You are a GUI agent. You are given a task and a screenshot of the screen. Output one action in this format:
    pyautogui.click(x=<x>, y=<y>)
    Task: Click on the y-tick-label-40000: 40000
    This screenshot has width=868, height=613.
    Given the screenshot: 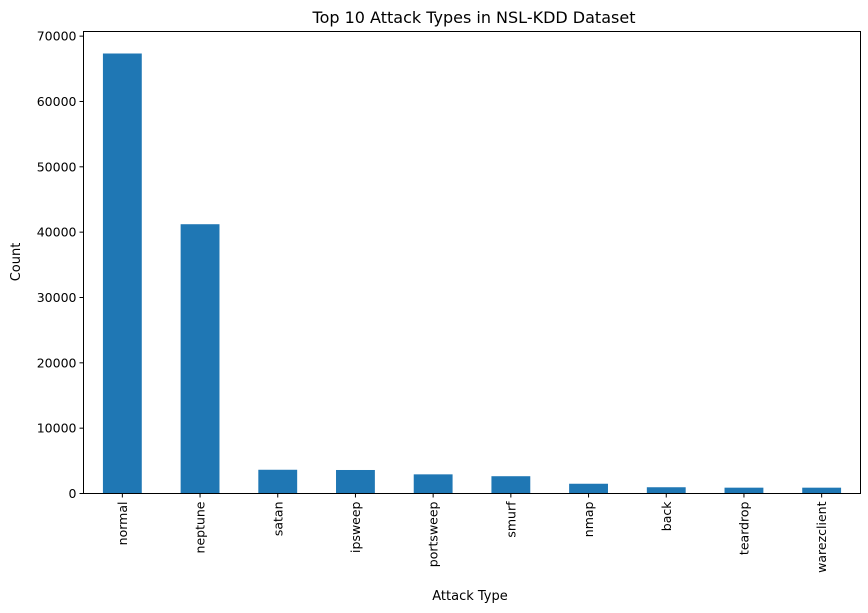 What is the action you would take?
    pyautogui.click(x=57, y=232)
    